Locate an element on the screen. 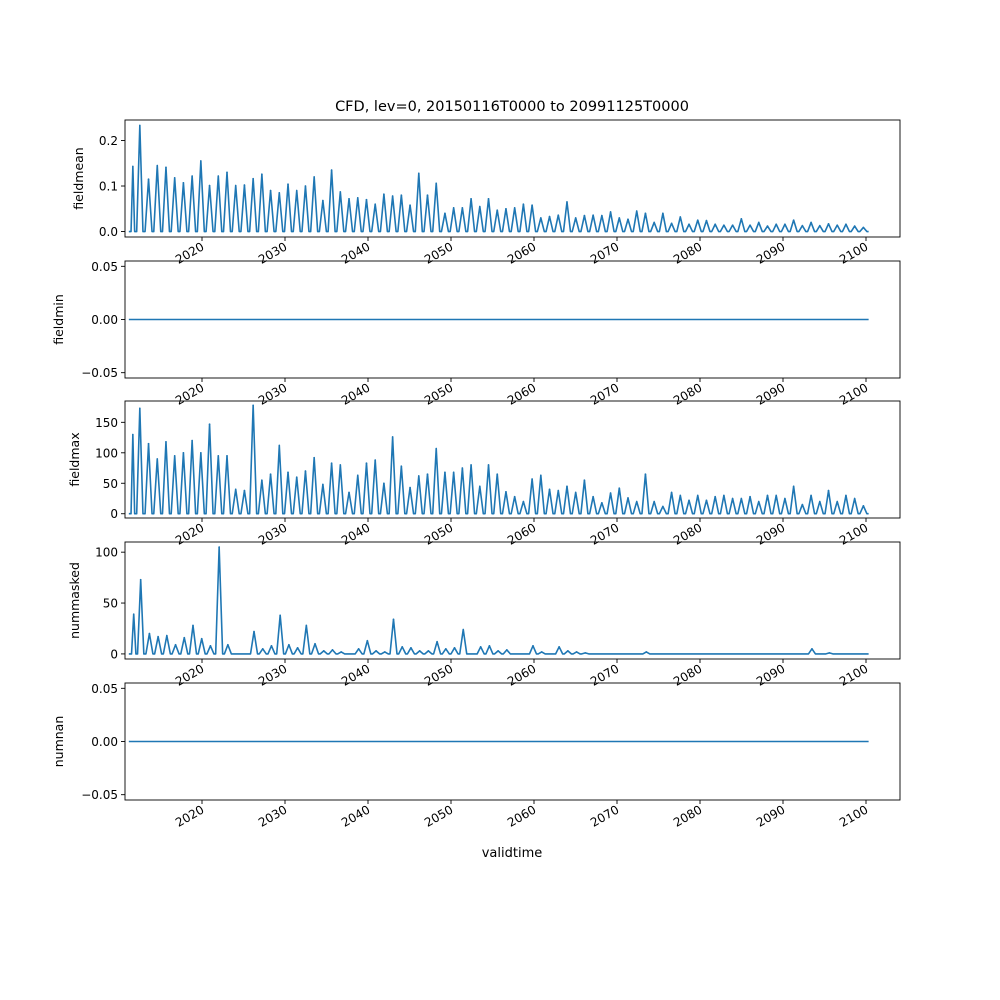 The image size is (1000, 1000). y-tick-label-numnan-1: 0.00 is located at coordinates (104, 742).